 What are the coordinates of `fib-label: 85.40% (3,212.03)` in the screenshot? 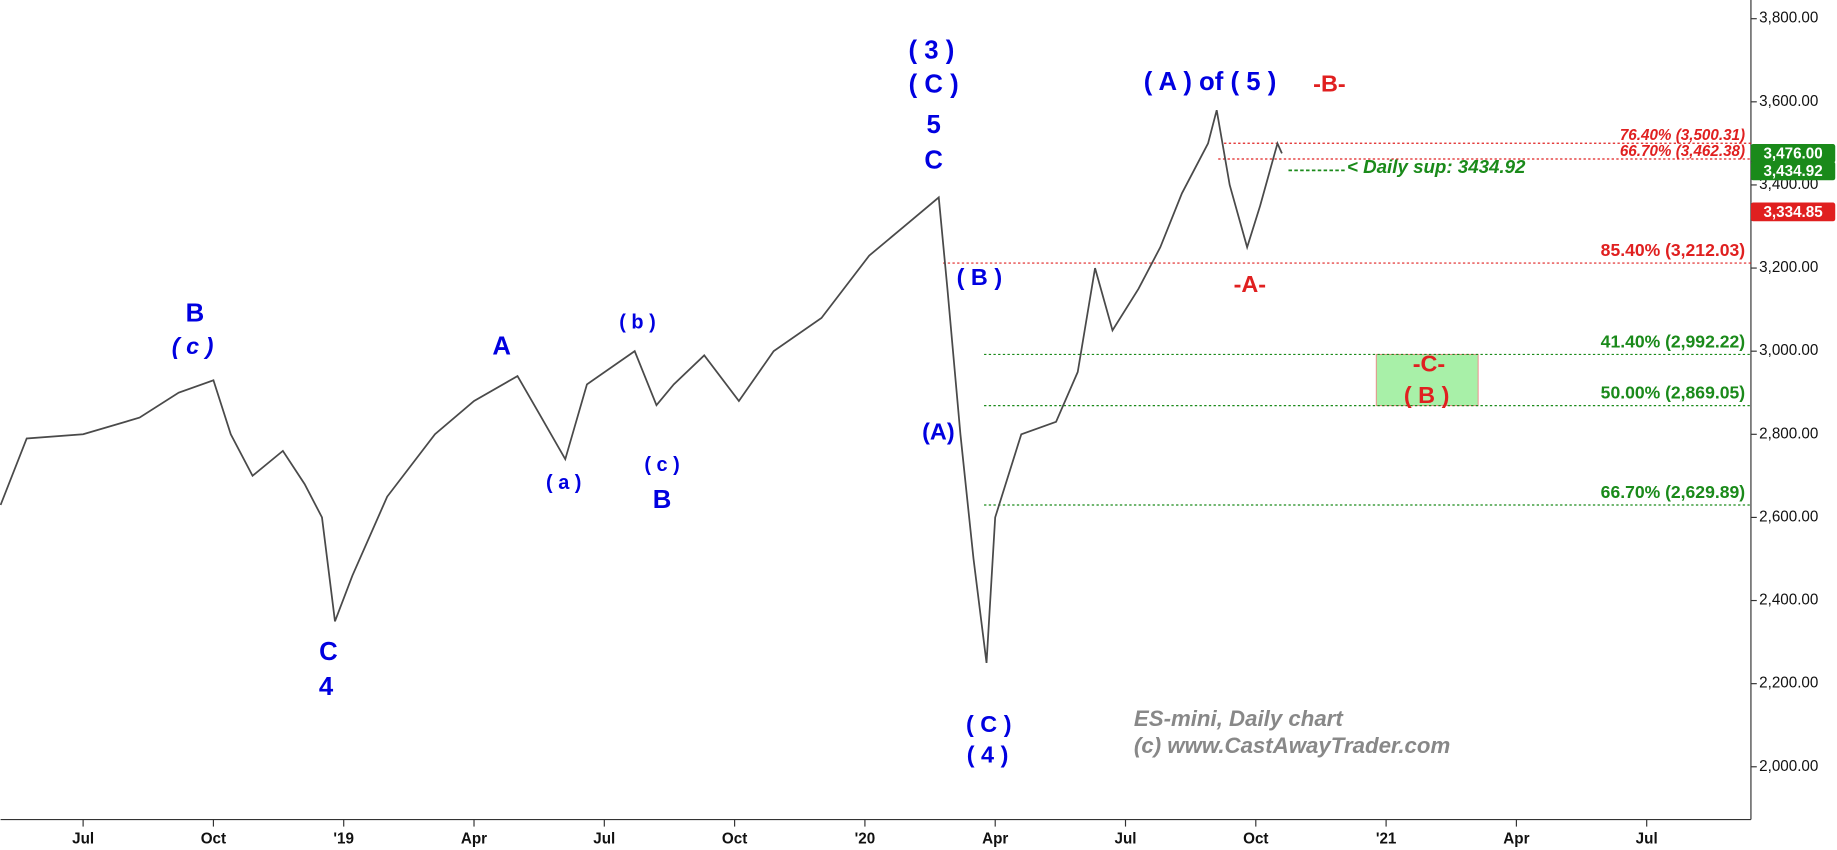 It's located at (1673, 250).